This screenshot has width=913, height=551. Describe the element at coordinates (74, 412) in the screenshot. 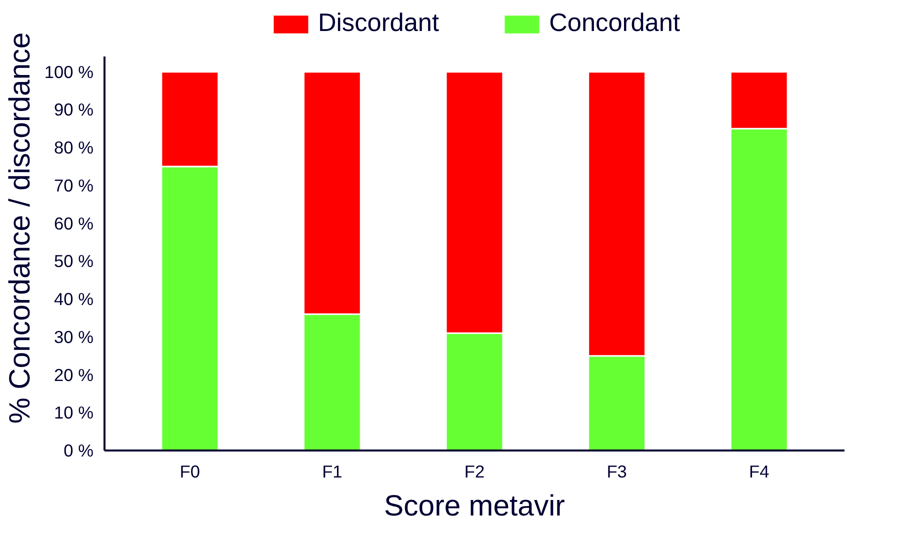

I see `y-tick-label: 10 %` at that location.